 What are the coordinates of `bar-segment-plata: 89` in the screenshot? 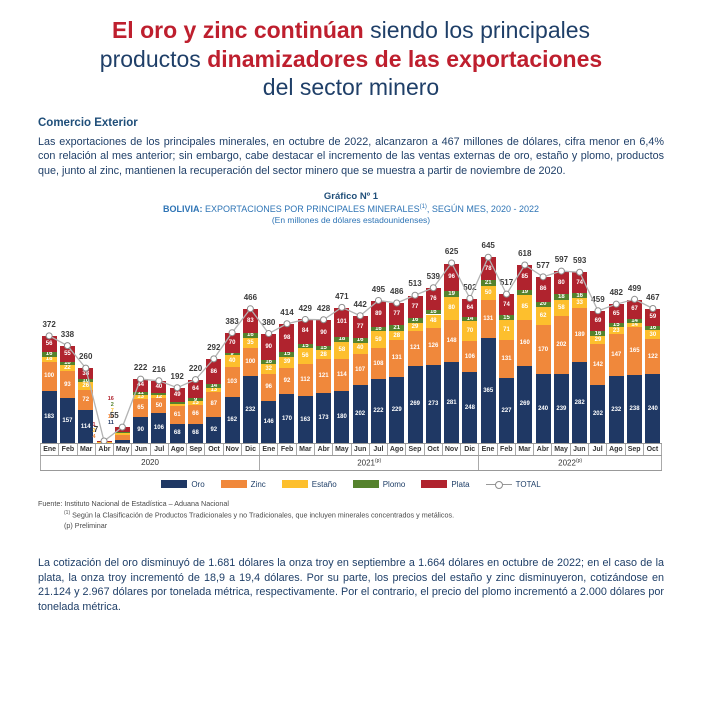 It's located at (378, 313).